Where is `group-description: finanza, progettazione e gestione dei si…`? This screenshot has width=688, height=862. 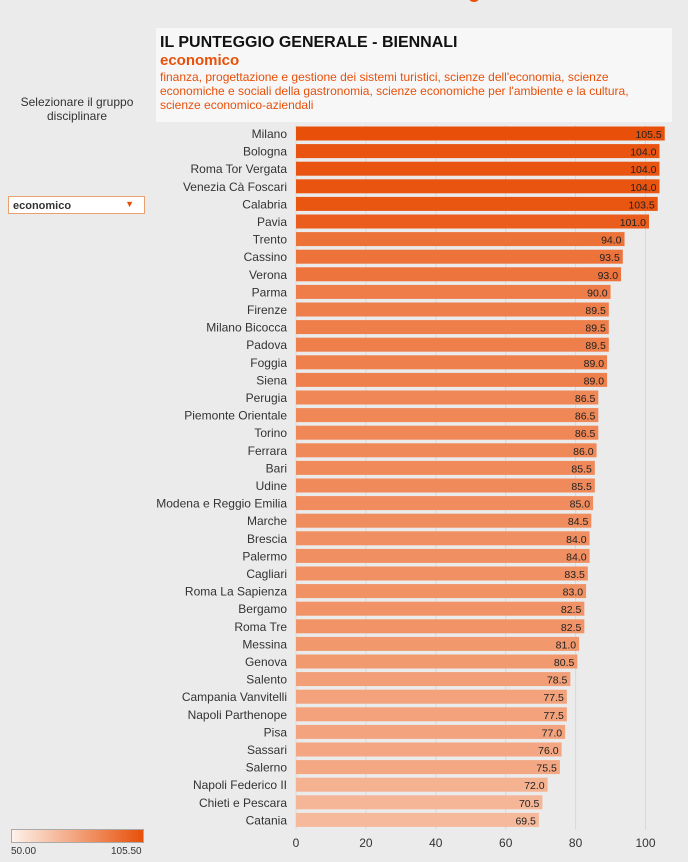
group-description: finanza, progettazione e gestione dei si… is located at coordinates (394, 91).